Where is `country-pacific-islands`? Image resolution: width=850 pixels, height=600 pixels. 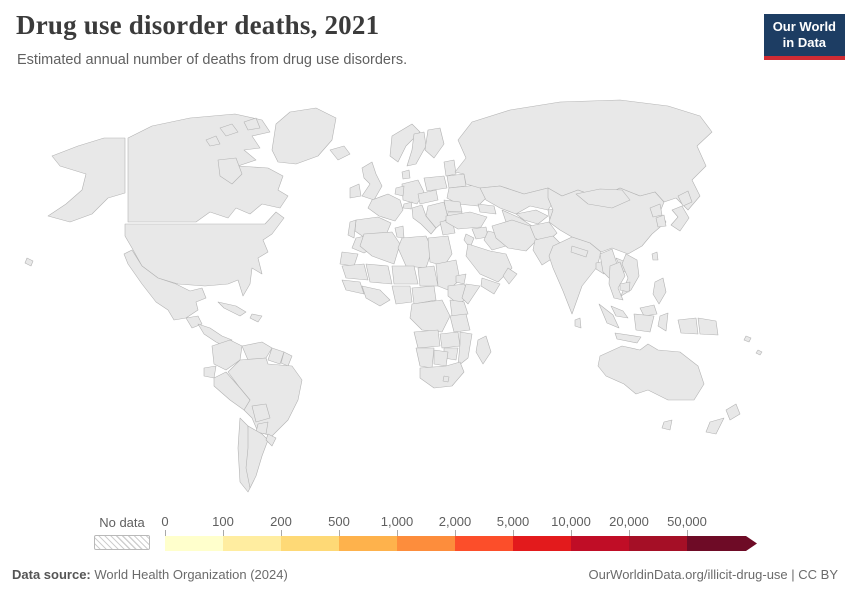 country-pacific-islands is located at coordinates (753, 345).